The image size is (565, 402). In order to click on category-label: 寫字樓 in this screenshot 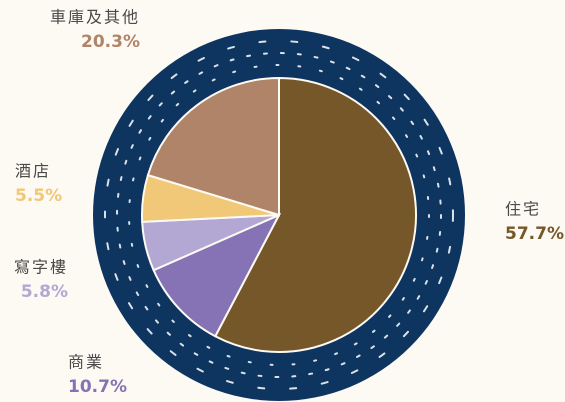, I will do `click(41, 267)`.